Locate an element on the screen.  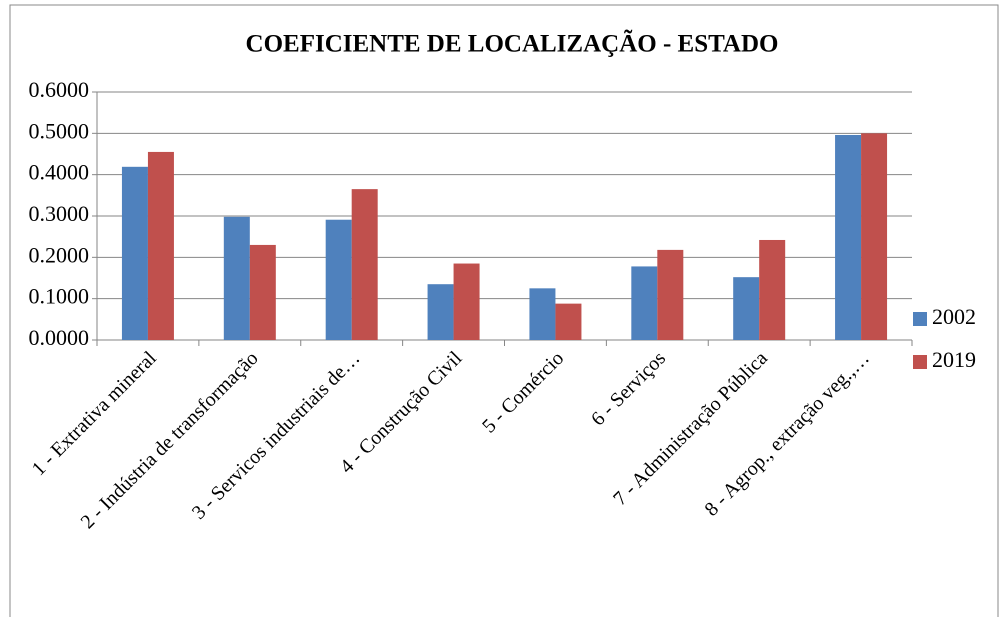
chart-title: COEFICIENTE DE LOCALIZAÇÃO - ESTADO is located at coordinates (512, 44).